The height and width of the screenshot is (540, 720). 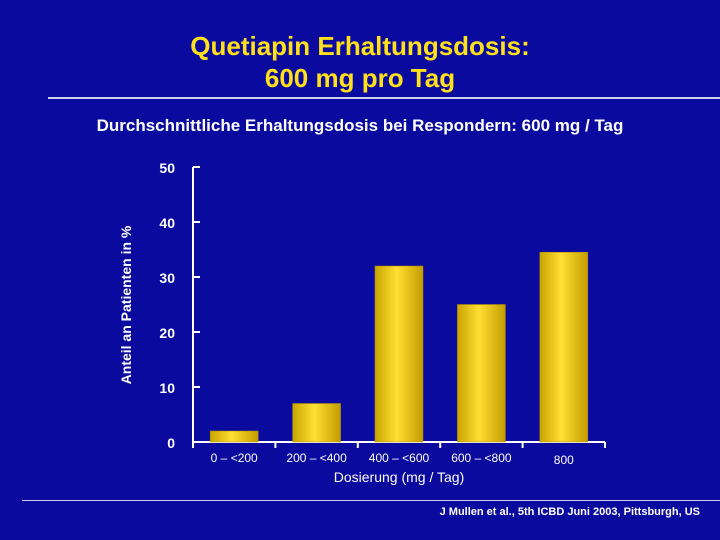 What do you see at coordinates (171, 443) in the screenshot?
I see `y-tick-label: 0` at bounding box center [171, 443].